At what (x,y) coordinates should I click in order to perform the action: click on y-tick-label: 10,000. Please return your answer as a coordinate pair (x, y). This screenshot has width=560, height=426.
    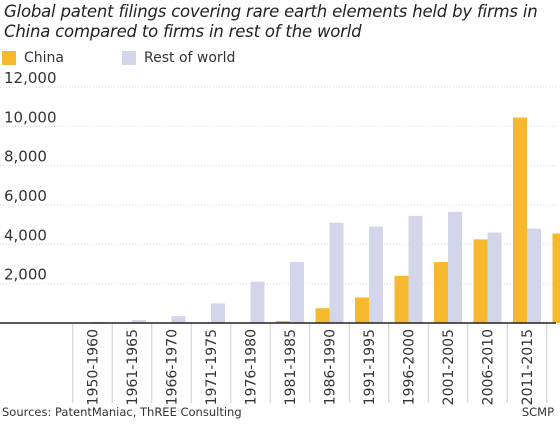
    Looking at the image, I should click on (30, 117).